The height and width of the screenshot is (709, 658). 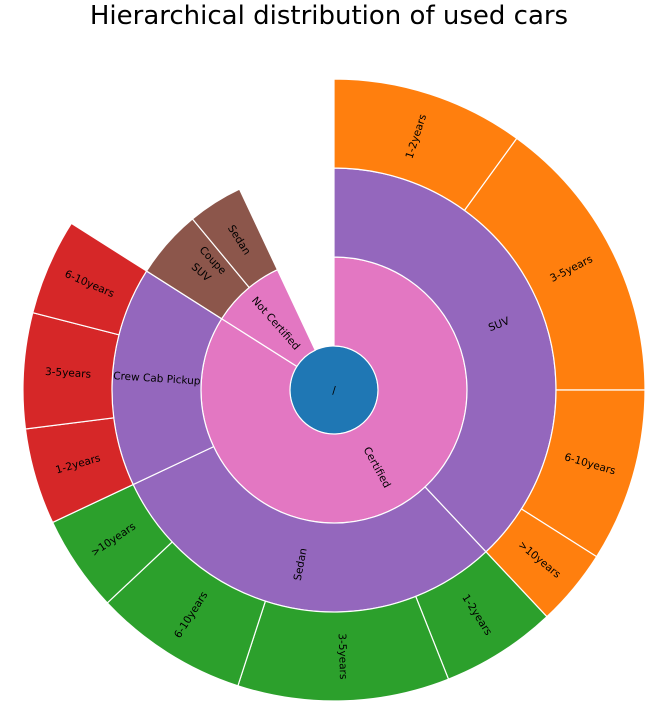 I want to click on label-certified-crew-cab-pickup-3-5years: 3-5years, so click(x=68, y=373).